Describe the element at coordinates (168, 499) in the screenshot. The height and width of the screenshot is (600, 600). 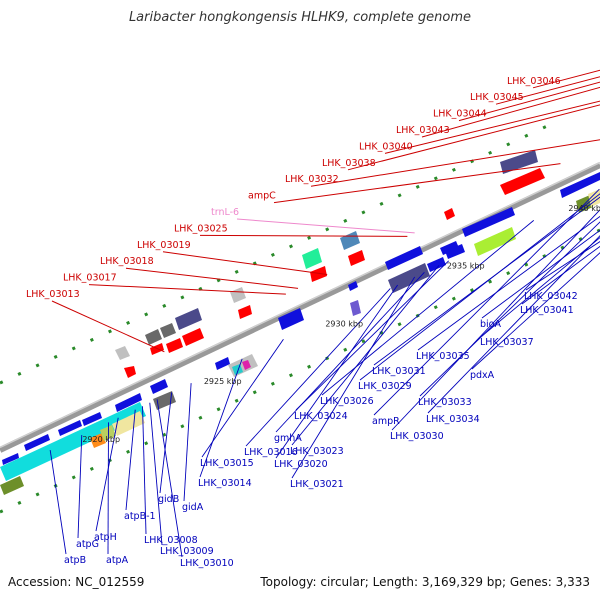
I see `gene-label-bottom: gidB` at that location.